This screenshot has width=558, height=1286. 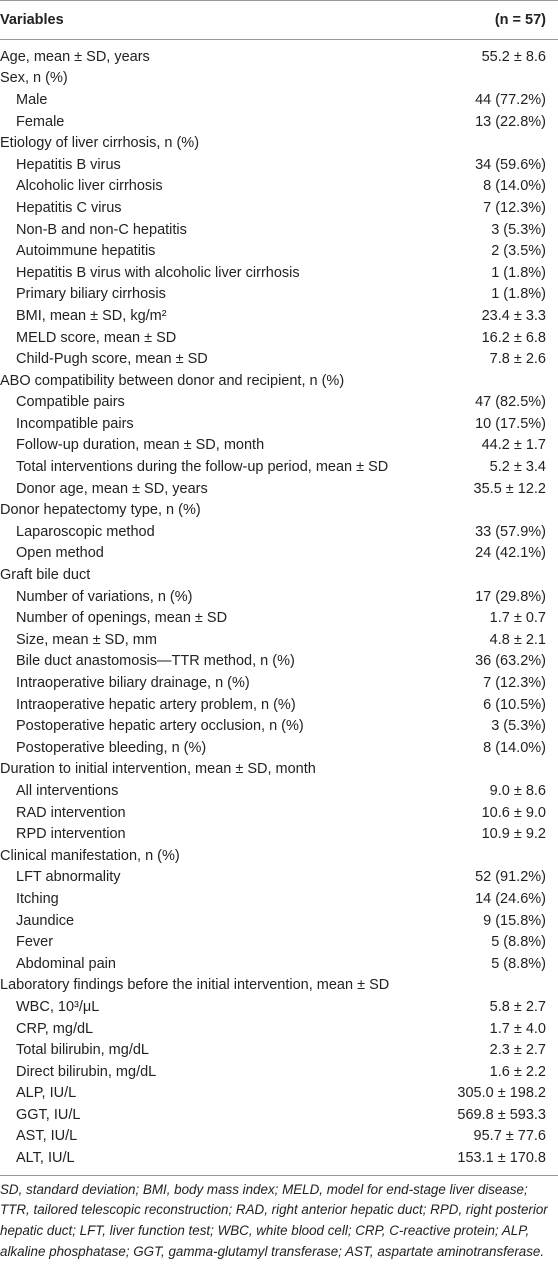 I want to click on table-row: Male 44 (77.2%), so click(x=279, y=100).